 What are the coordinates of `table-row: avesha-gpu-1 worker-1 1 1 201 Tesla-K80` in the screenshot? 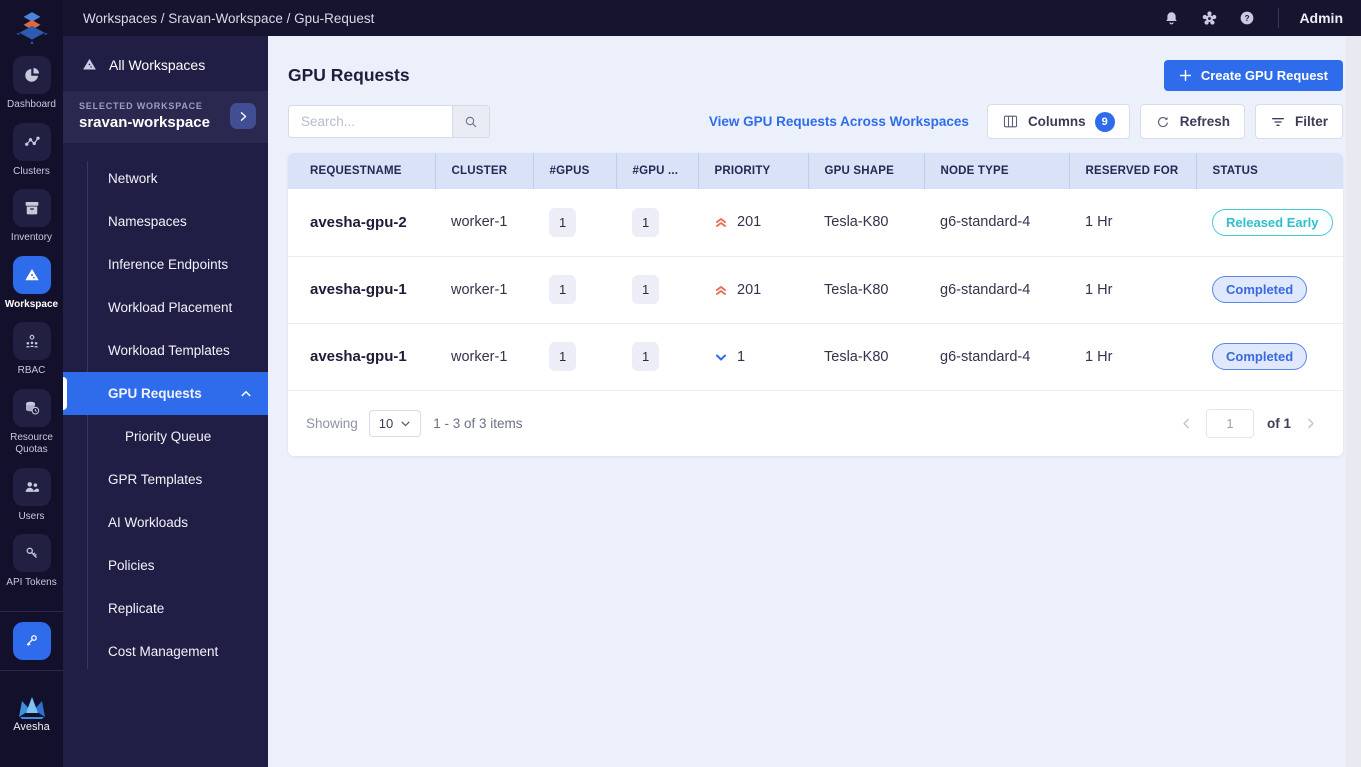 It's located at (815, 290).